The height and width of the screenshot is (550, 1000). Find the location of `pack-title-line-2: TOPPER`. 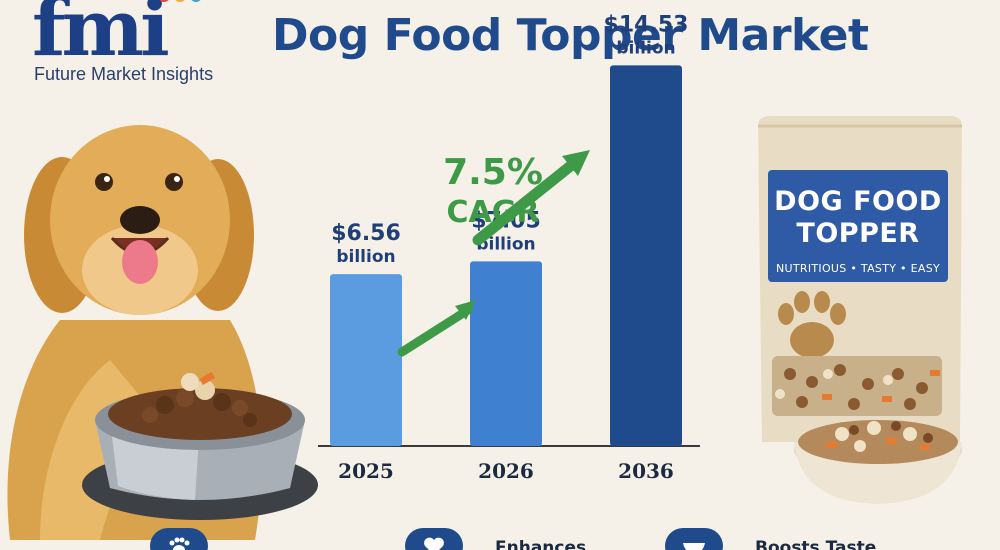

pack-title-line-2: TOPPER is located at coordinates (858, 233).